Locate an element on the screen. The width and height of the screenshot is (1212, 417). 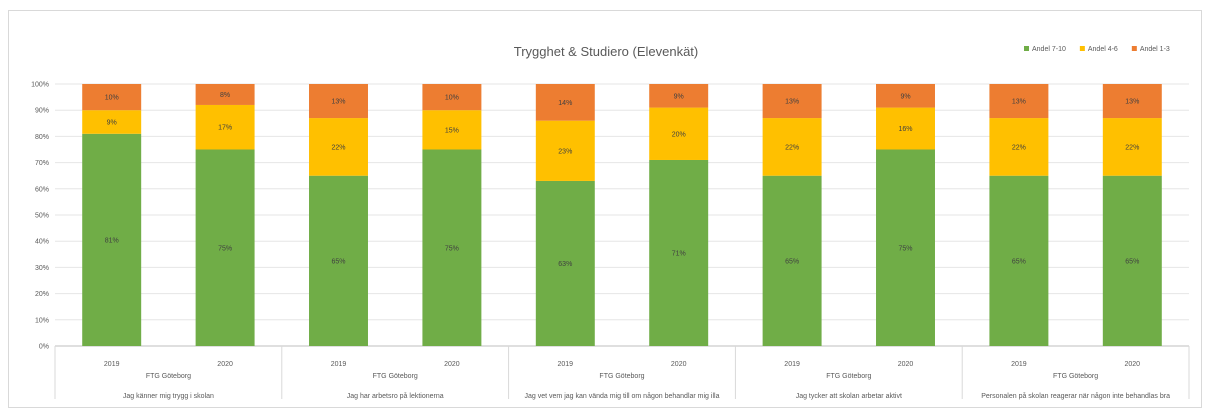
data-label: 15% is located at coordinates (452, 130).